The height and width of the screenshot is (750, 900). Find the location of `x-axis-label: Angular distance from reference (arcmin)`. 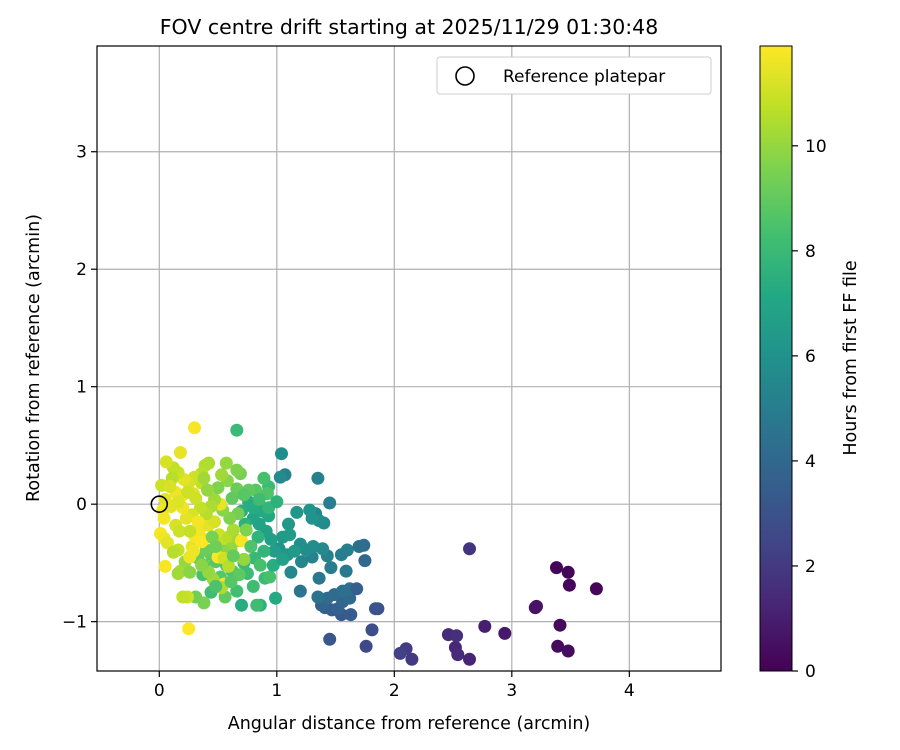

x-axis-label: Angular distance from reference (arcmin) is located at coordinates (409, 724).